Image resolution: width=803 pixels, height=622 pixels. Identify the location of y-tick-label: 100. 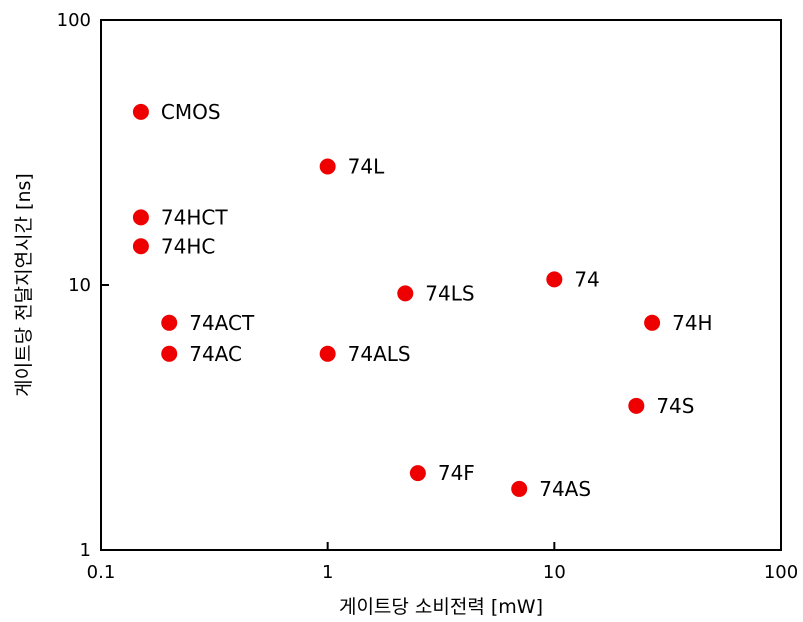
(74, 20).